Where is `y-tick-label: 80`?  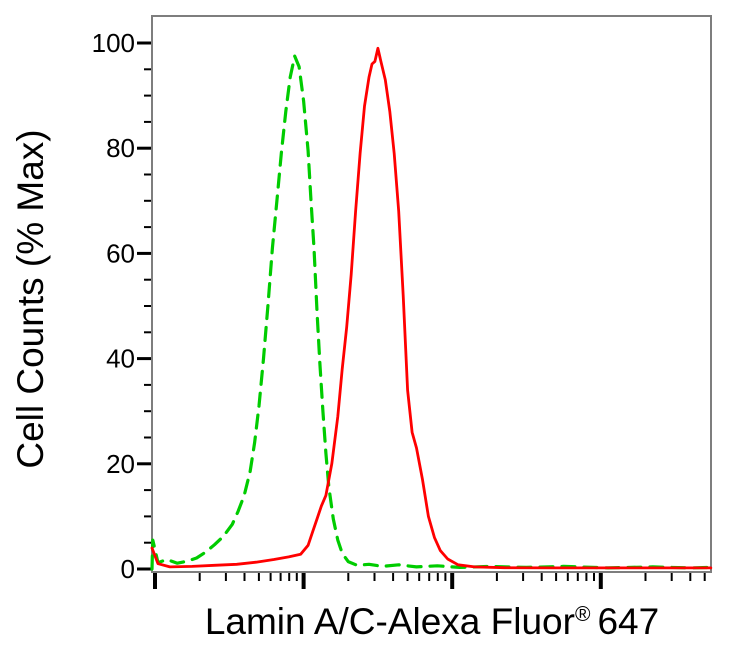 y-tick-label: 80 is located at coordinates (120, 148).